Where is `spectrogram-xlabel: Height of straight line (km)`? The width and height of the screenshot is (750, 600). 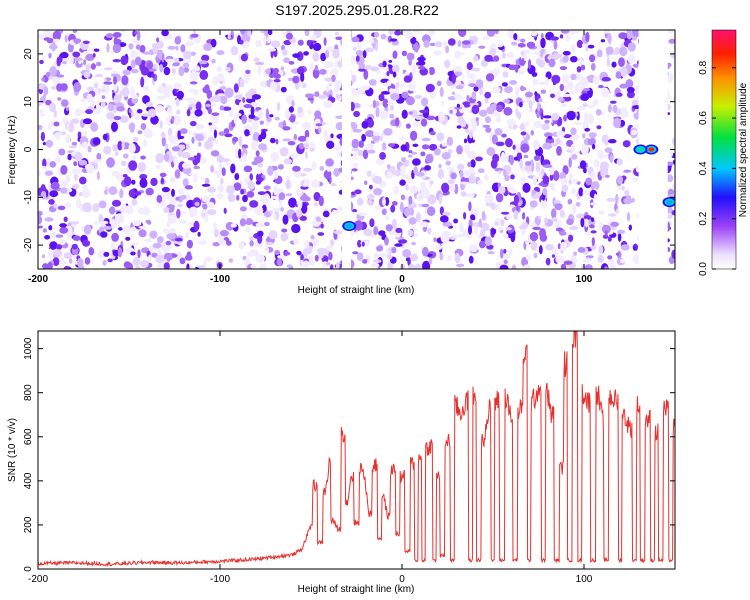 spectrogram-xlabel: Height of straight line (km) is located at coordinates (356, 290).